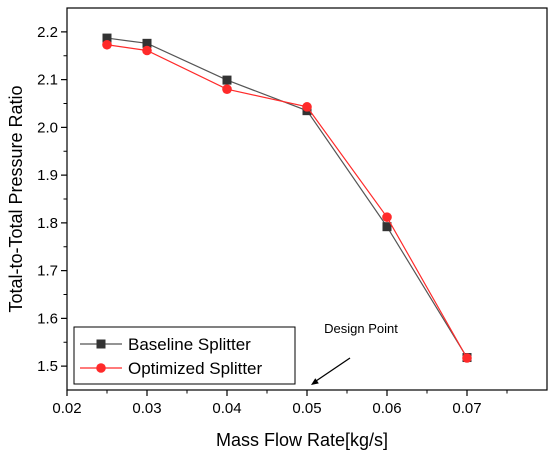 The image size is (550, 465). I want to click on y-tick-label: 1.5, so click(47, 366).